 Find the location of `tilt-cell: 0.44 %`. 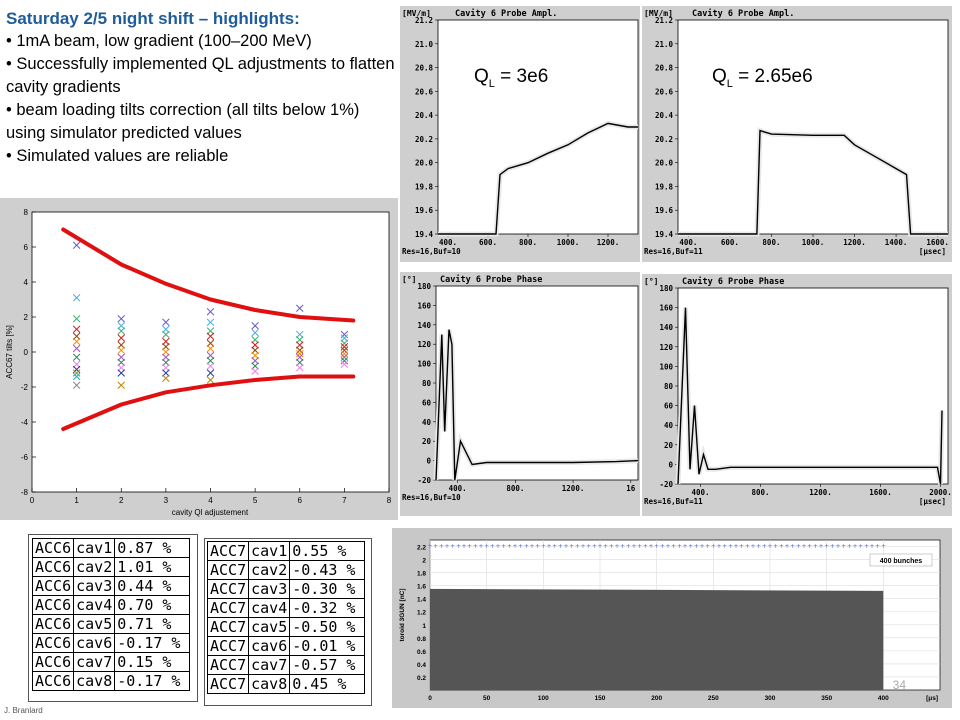

tilt-cell: 0.44 % is located at coordinates (152, 586).